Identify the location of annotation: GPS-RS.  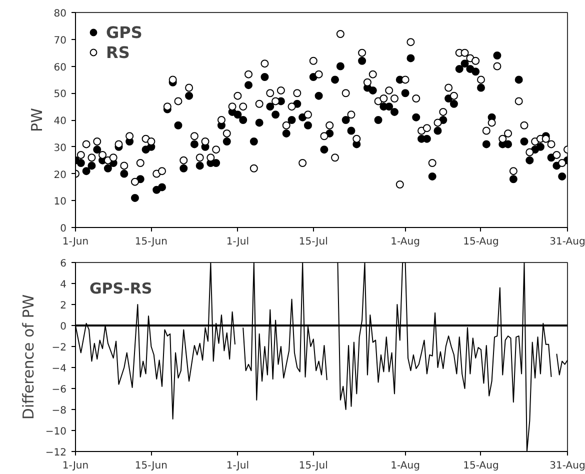
(121, 289).